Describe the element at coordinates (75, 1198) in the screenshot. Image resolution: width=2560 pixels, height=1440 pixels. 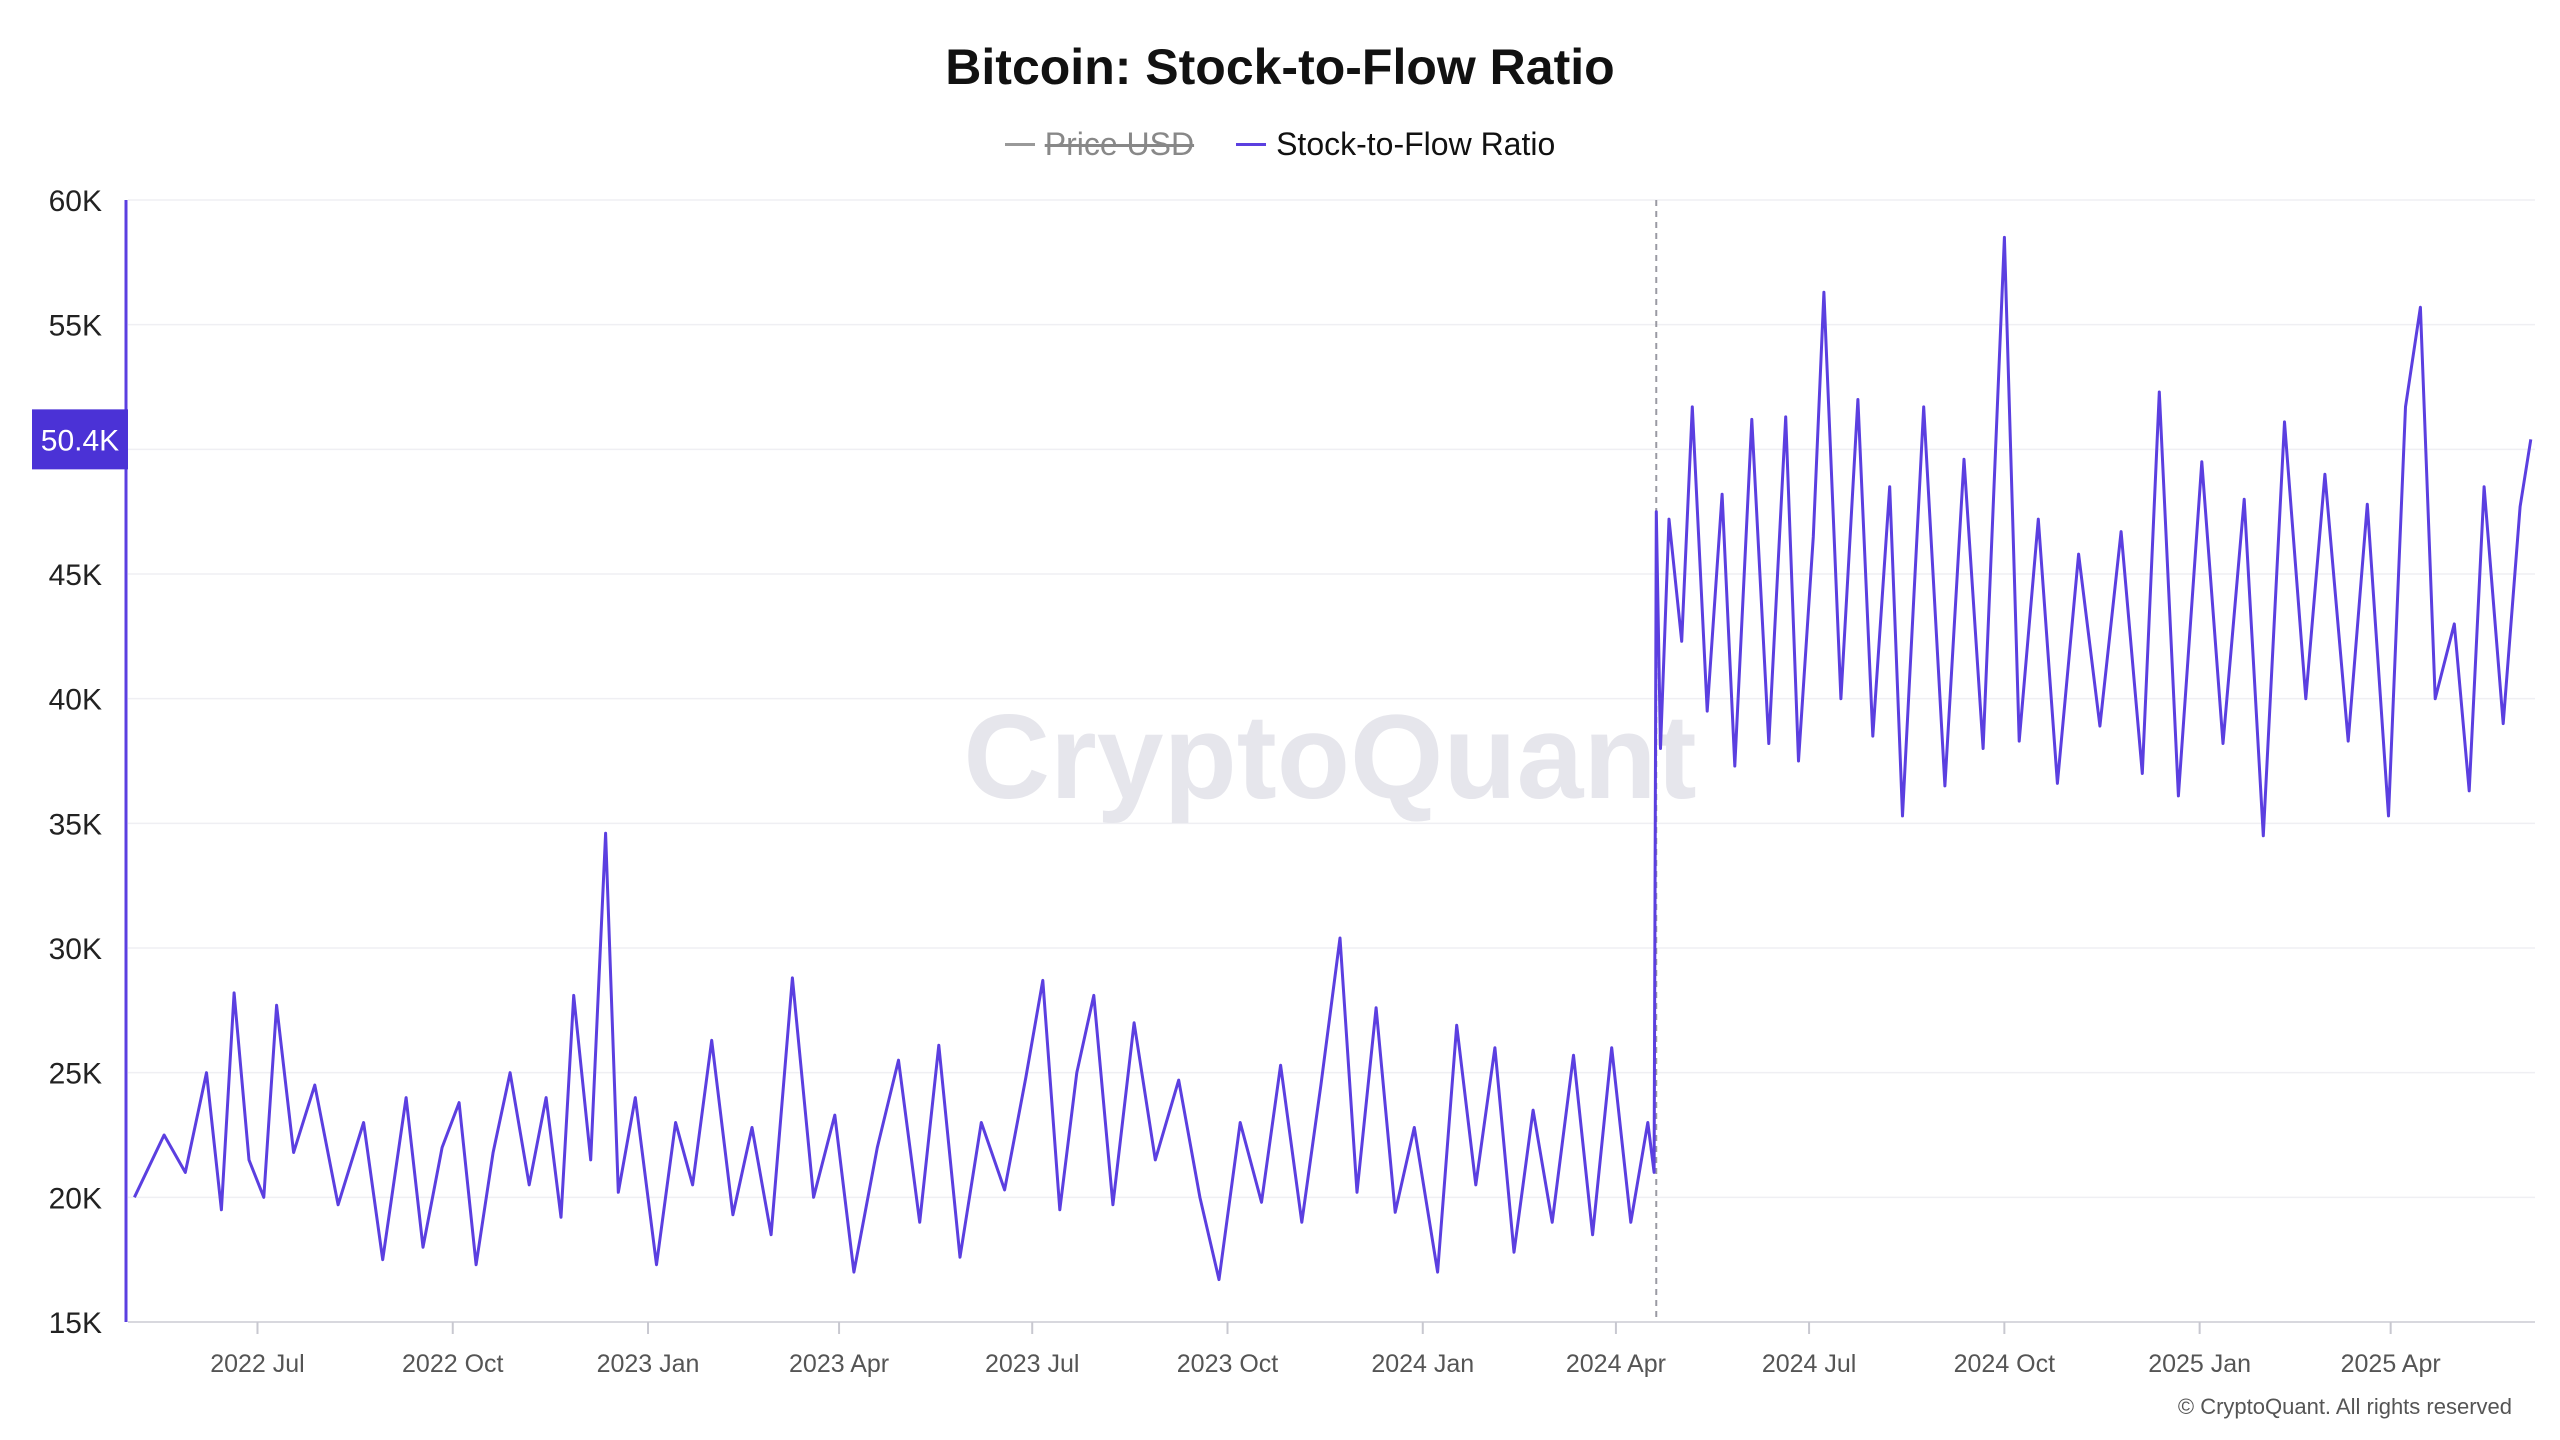
I see `y-tick-label: 20K` at that location.